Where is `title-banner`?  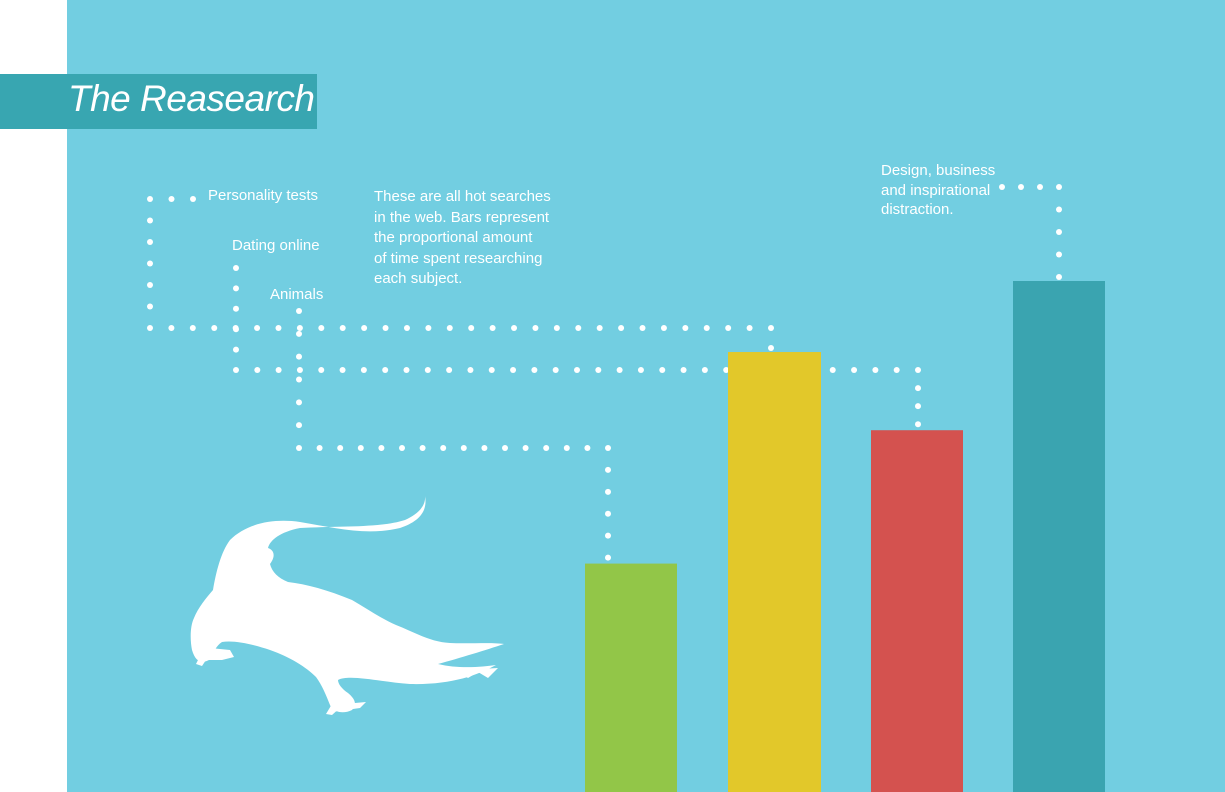
title-banner is located at coordinates (158, 101).